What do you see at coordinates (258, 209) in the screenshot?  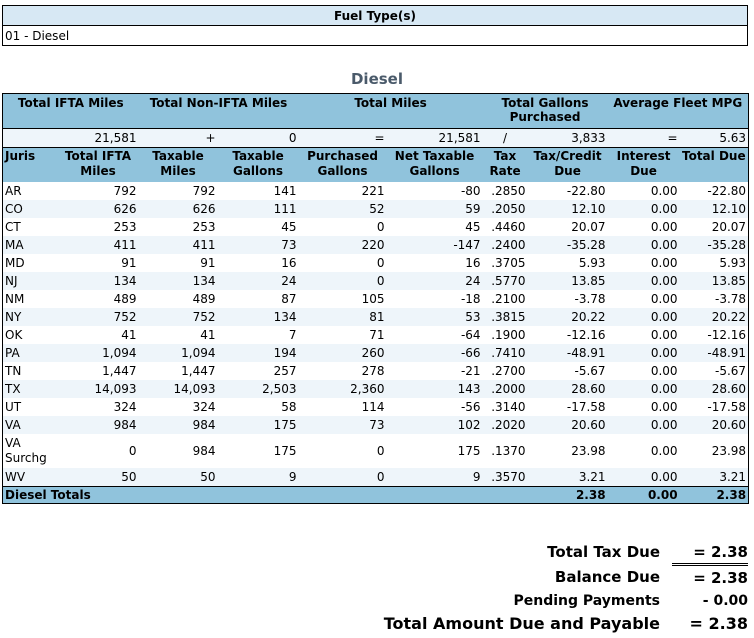 I see `cell-taxable-gallons: 111` at bounding box center [258, 209].